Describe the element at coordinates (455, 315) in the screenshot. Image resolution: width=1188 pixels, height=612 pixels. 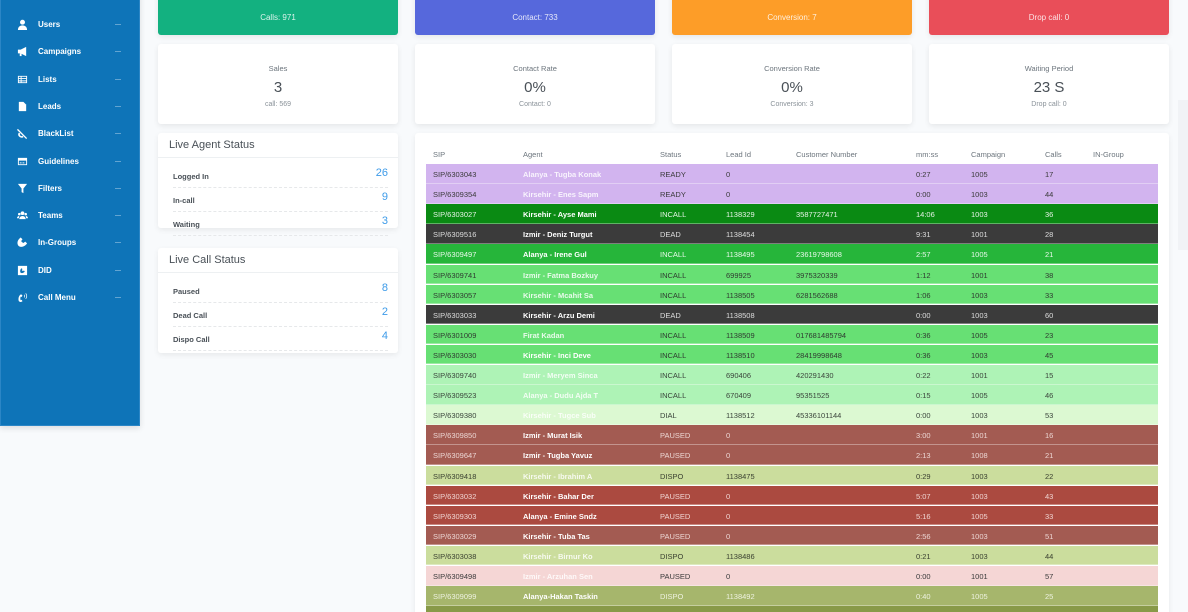
I see `sip-cell: SIP/6303033` at that location.